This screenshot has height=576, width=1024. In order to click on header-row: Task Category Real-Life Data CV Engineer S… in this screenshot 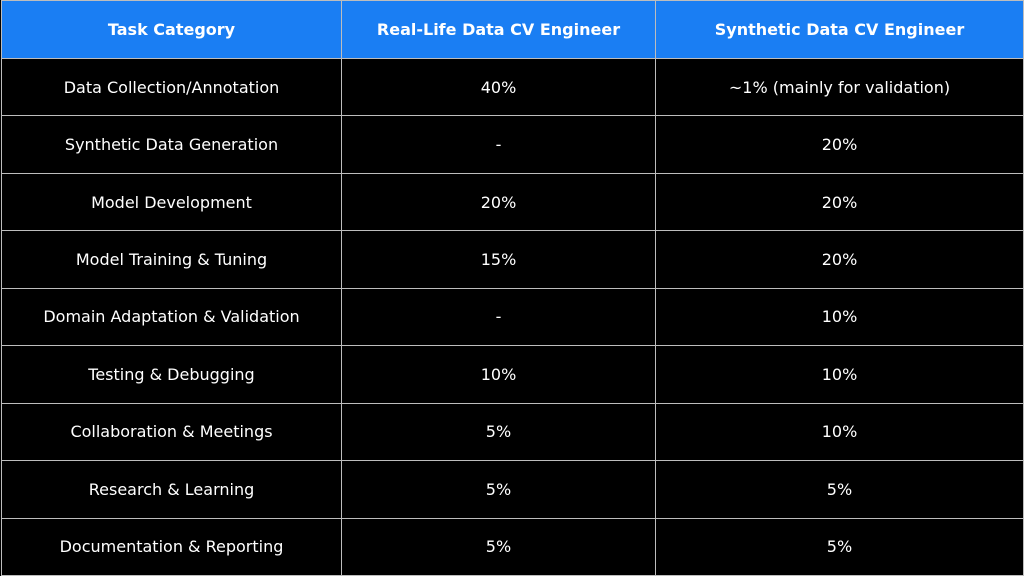, I will do `click(512, 29)`.